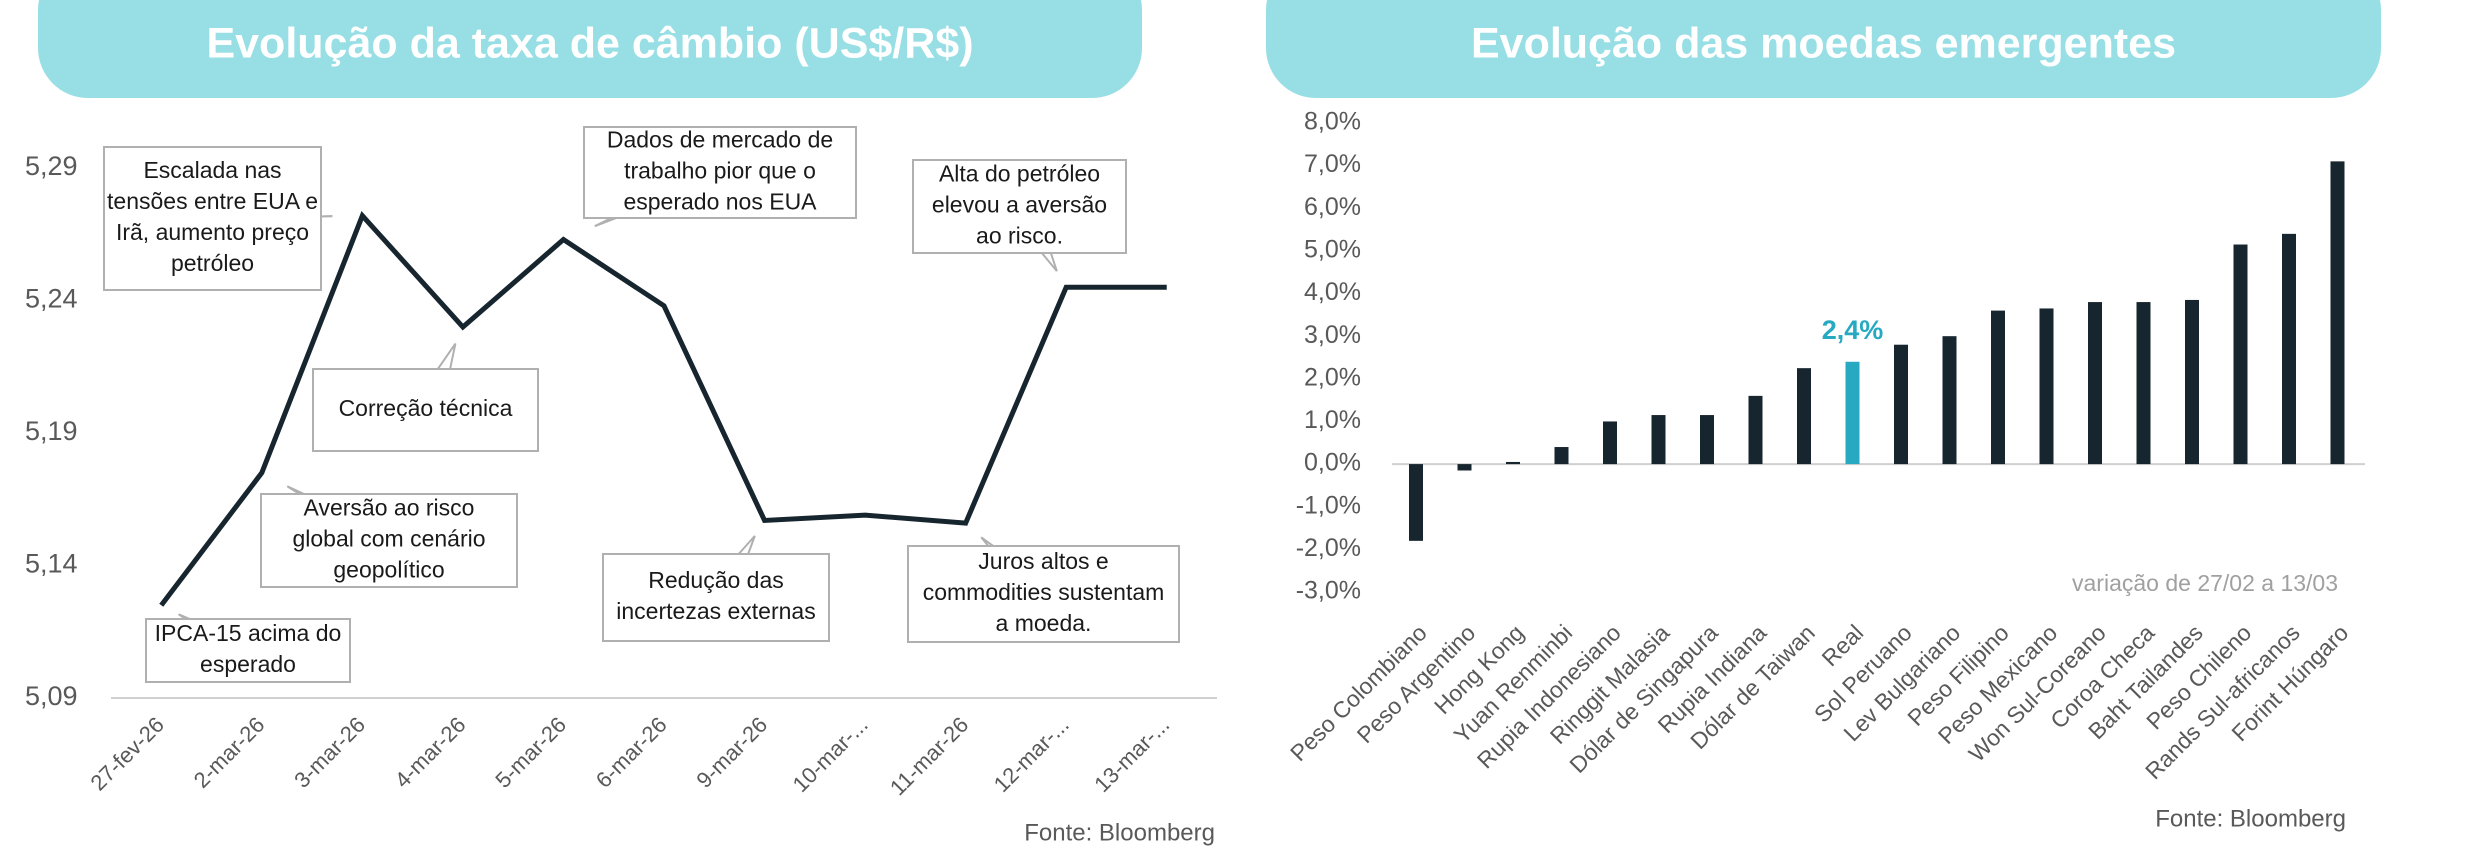  What do you see at coordinates (248, 633) in the screenshot?
I see `callout-text: IPCA-15 acima do` at bounding box center [248, 633].